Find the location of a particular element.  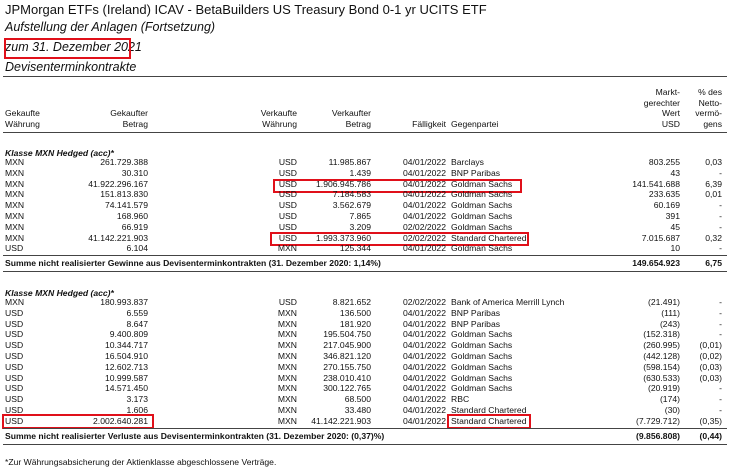

cell: 238.010.410 is located at coordinates (347, 377).